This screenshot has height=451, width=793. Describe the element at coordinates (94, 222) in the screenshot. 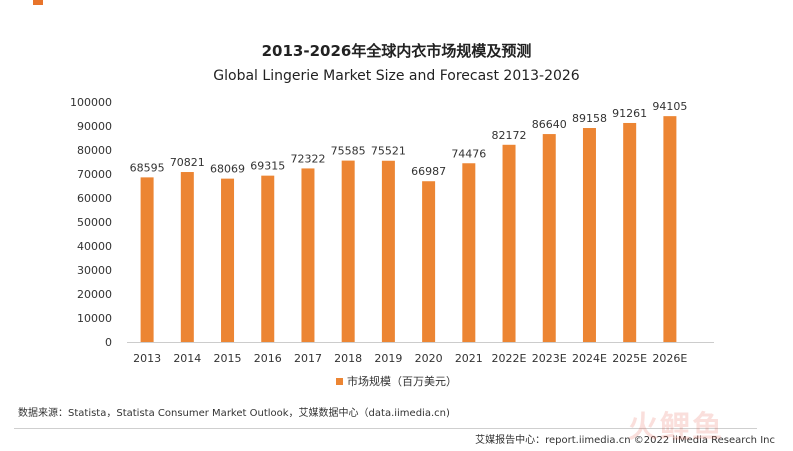

I see `y-tick-label: 50000` at that location.